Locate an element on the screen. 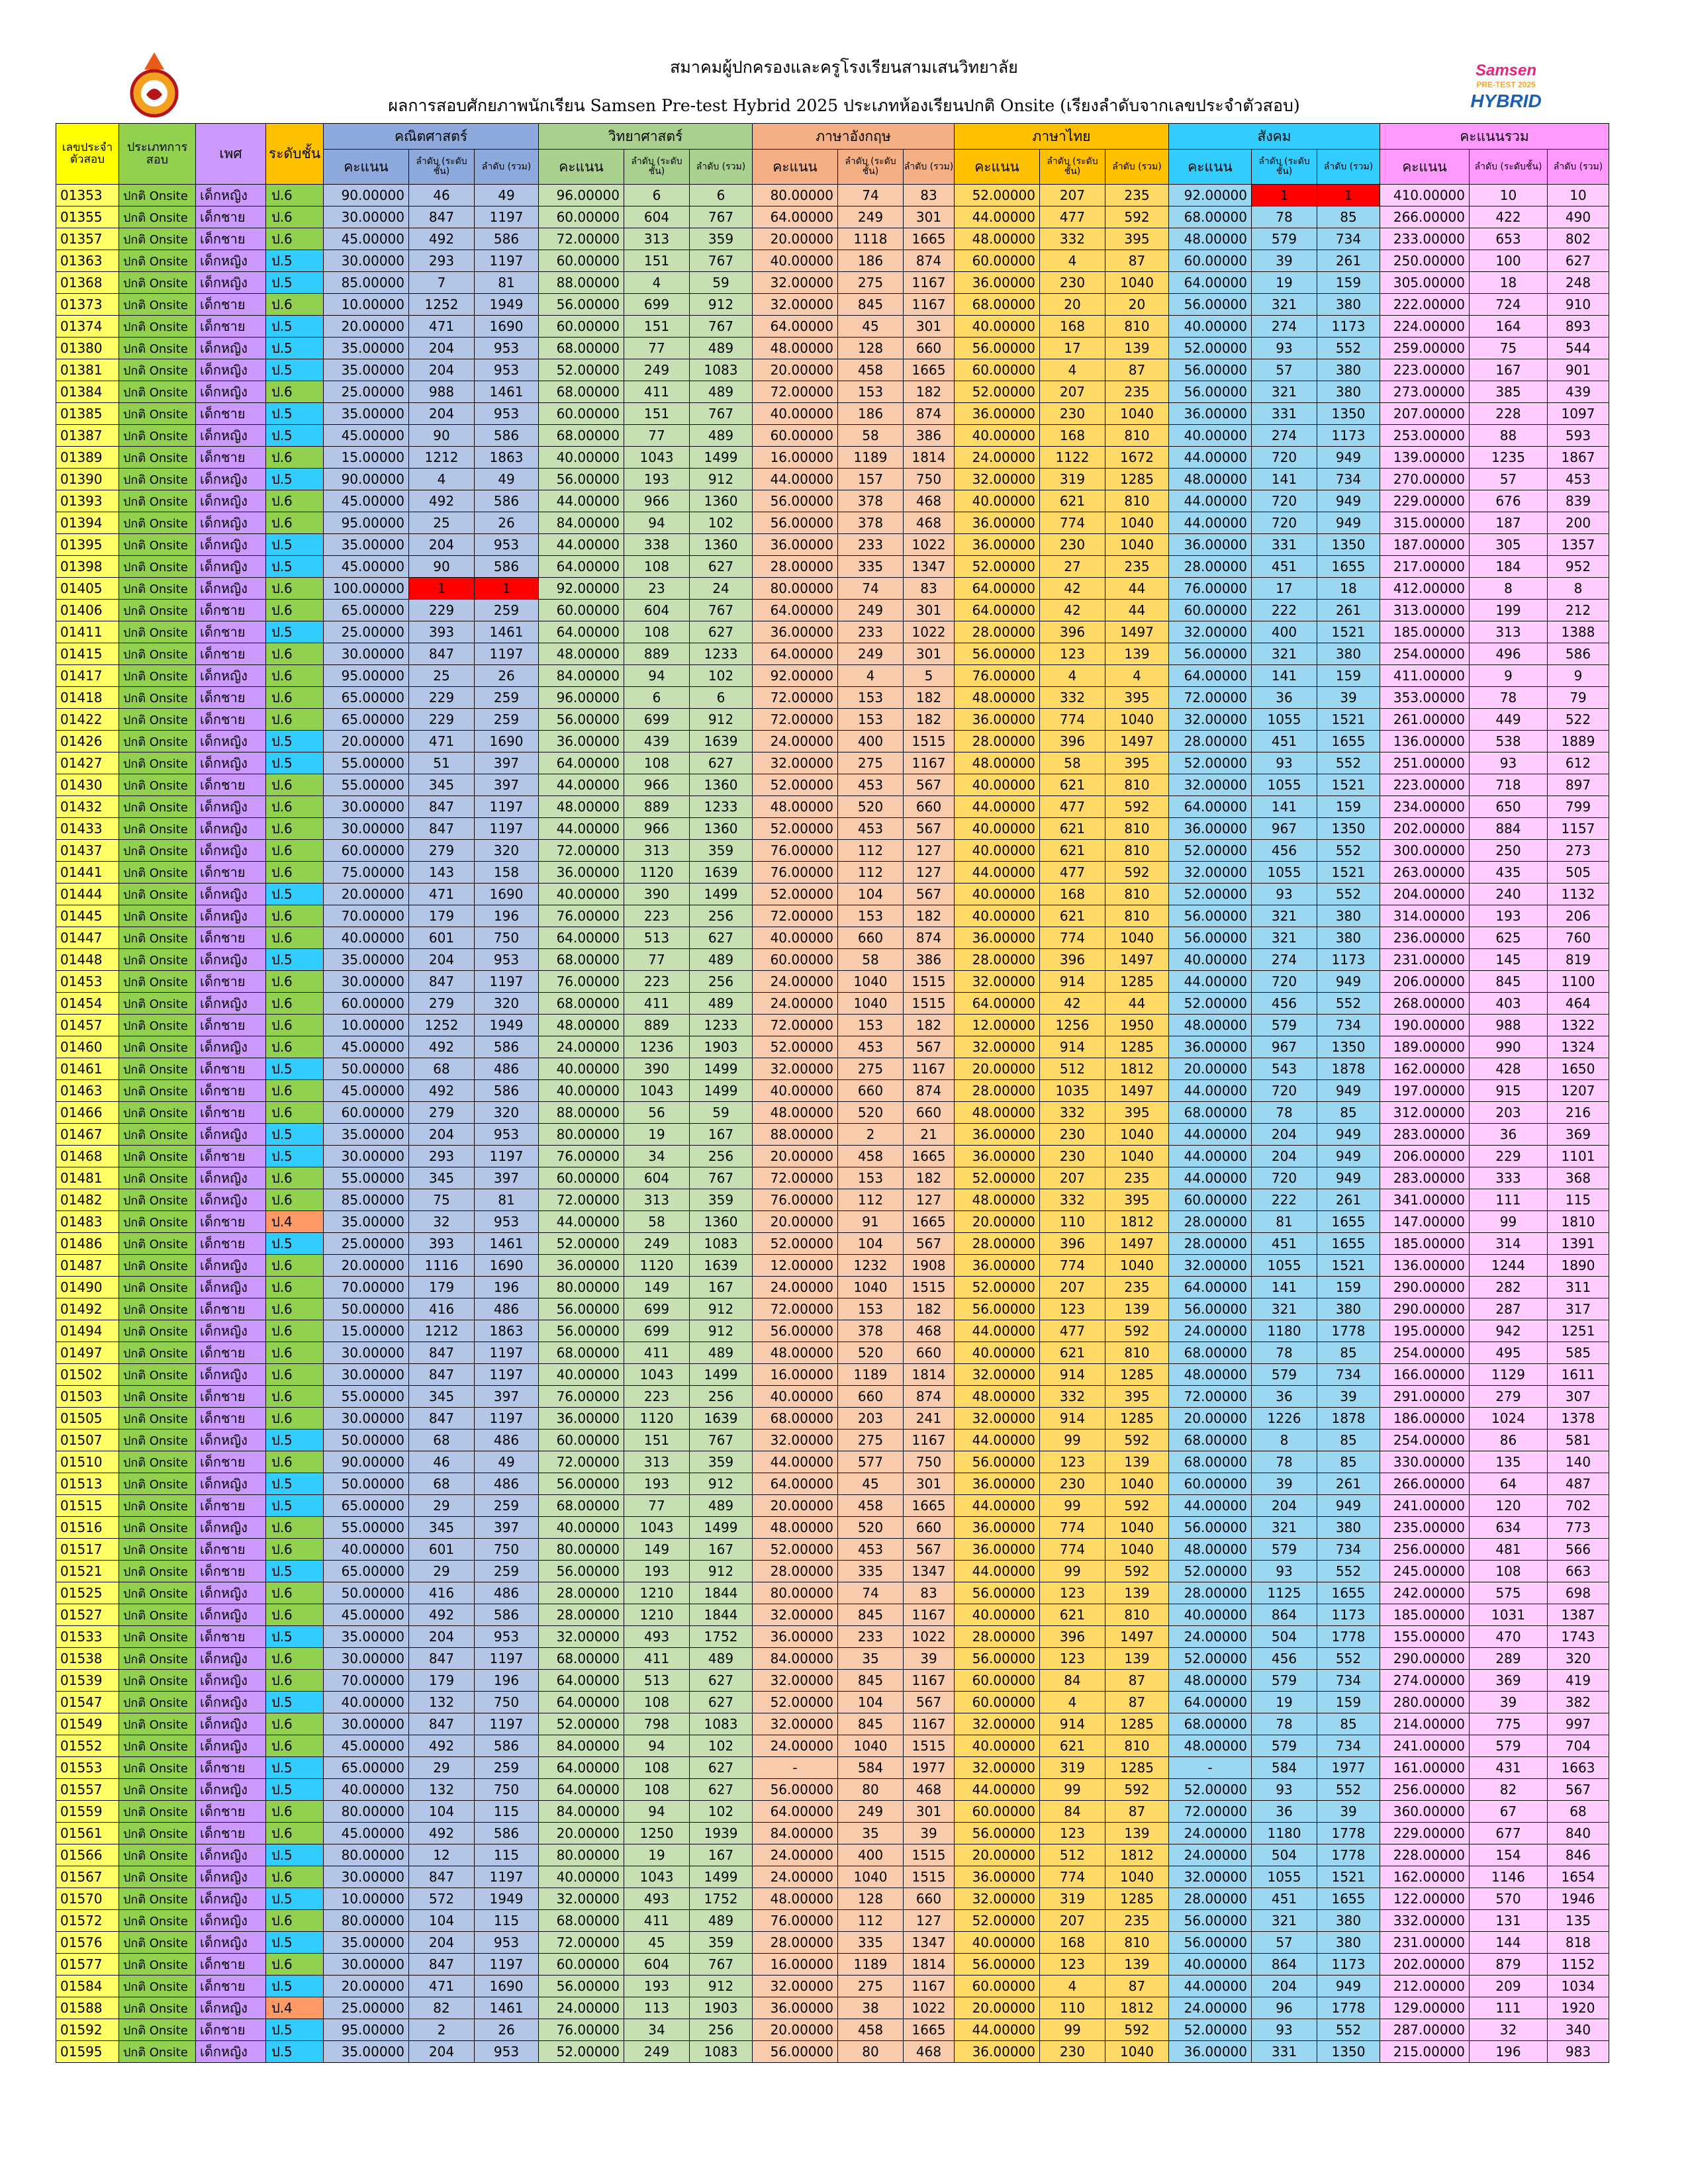 The height and width of the screenshot is (2184, 1688). cell-sci-rank-level: 313 is located at coordinates (657, 850).